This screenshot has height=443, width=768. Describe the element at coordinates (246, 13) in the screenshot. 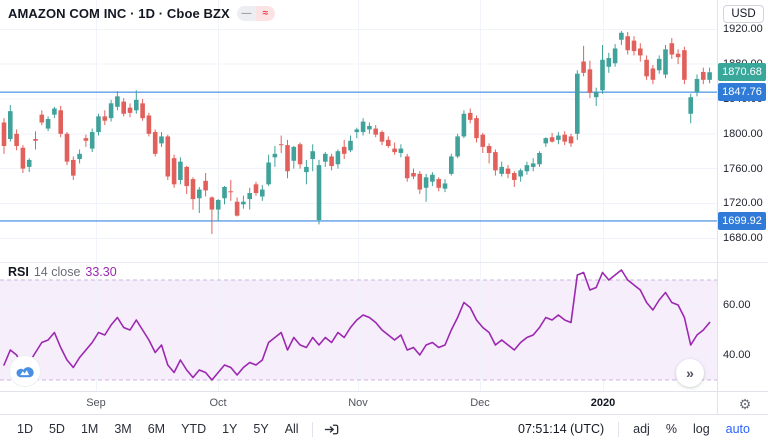

I see `collapse-icon: —` at that location.